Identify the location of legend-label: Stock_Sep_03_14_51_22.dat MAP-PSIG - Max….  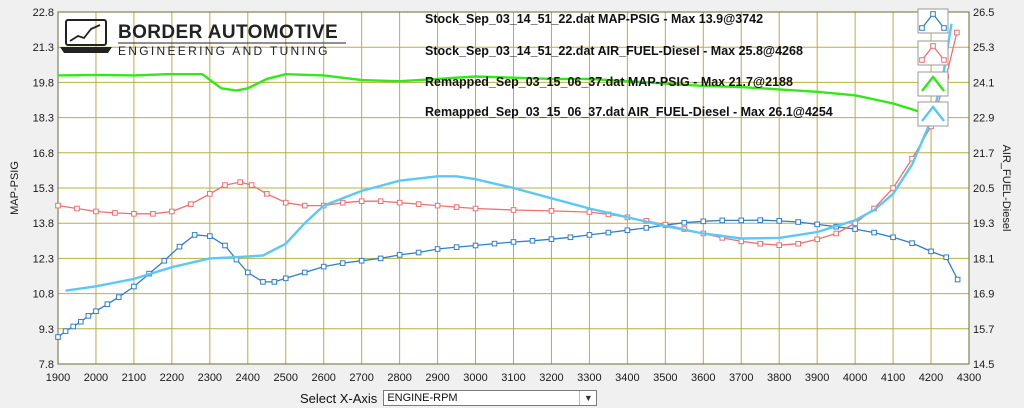
(594, 19).